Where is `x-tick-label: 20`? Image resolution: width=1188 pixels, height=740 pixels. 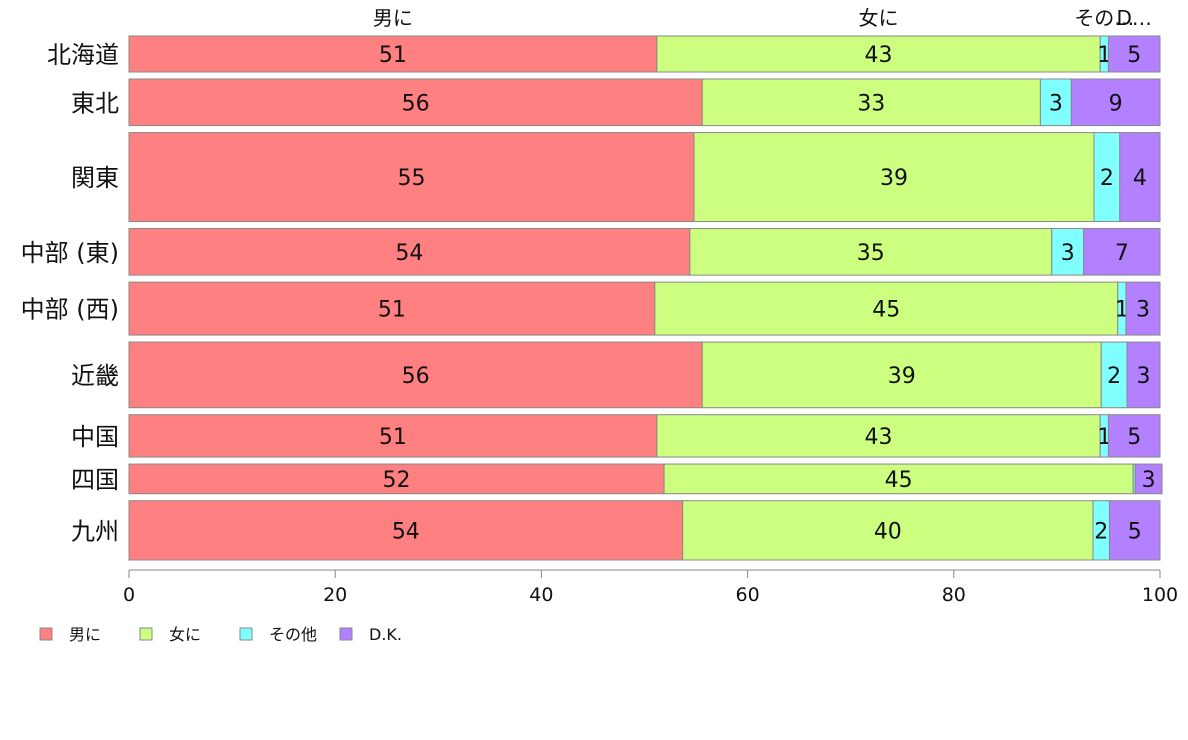
x-tick-label: 20 is located at coordinates (335, 595).